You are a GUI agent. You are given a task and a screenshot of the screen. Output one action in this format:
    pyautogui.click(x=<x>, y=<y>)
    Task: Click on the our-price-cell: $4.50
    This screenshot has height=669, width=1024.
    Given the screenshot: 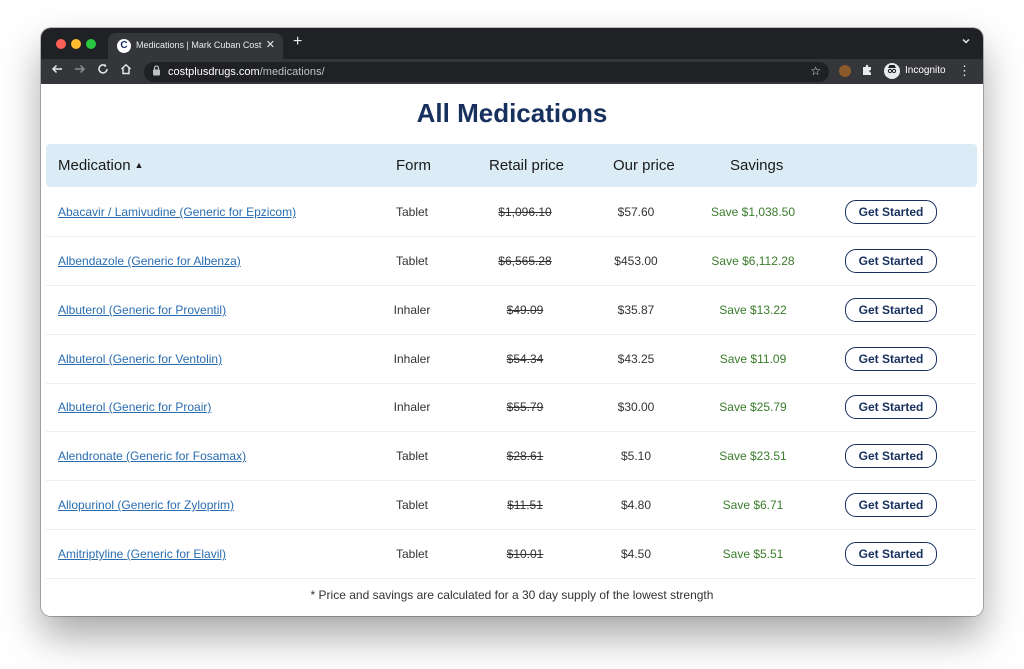 What is the action you would take?
    pyautogui.click(x=636, y=554)
    